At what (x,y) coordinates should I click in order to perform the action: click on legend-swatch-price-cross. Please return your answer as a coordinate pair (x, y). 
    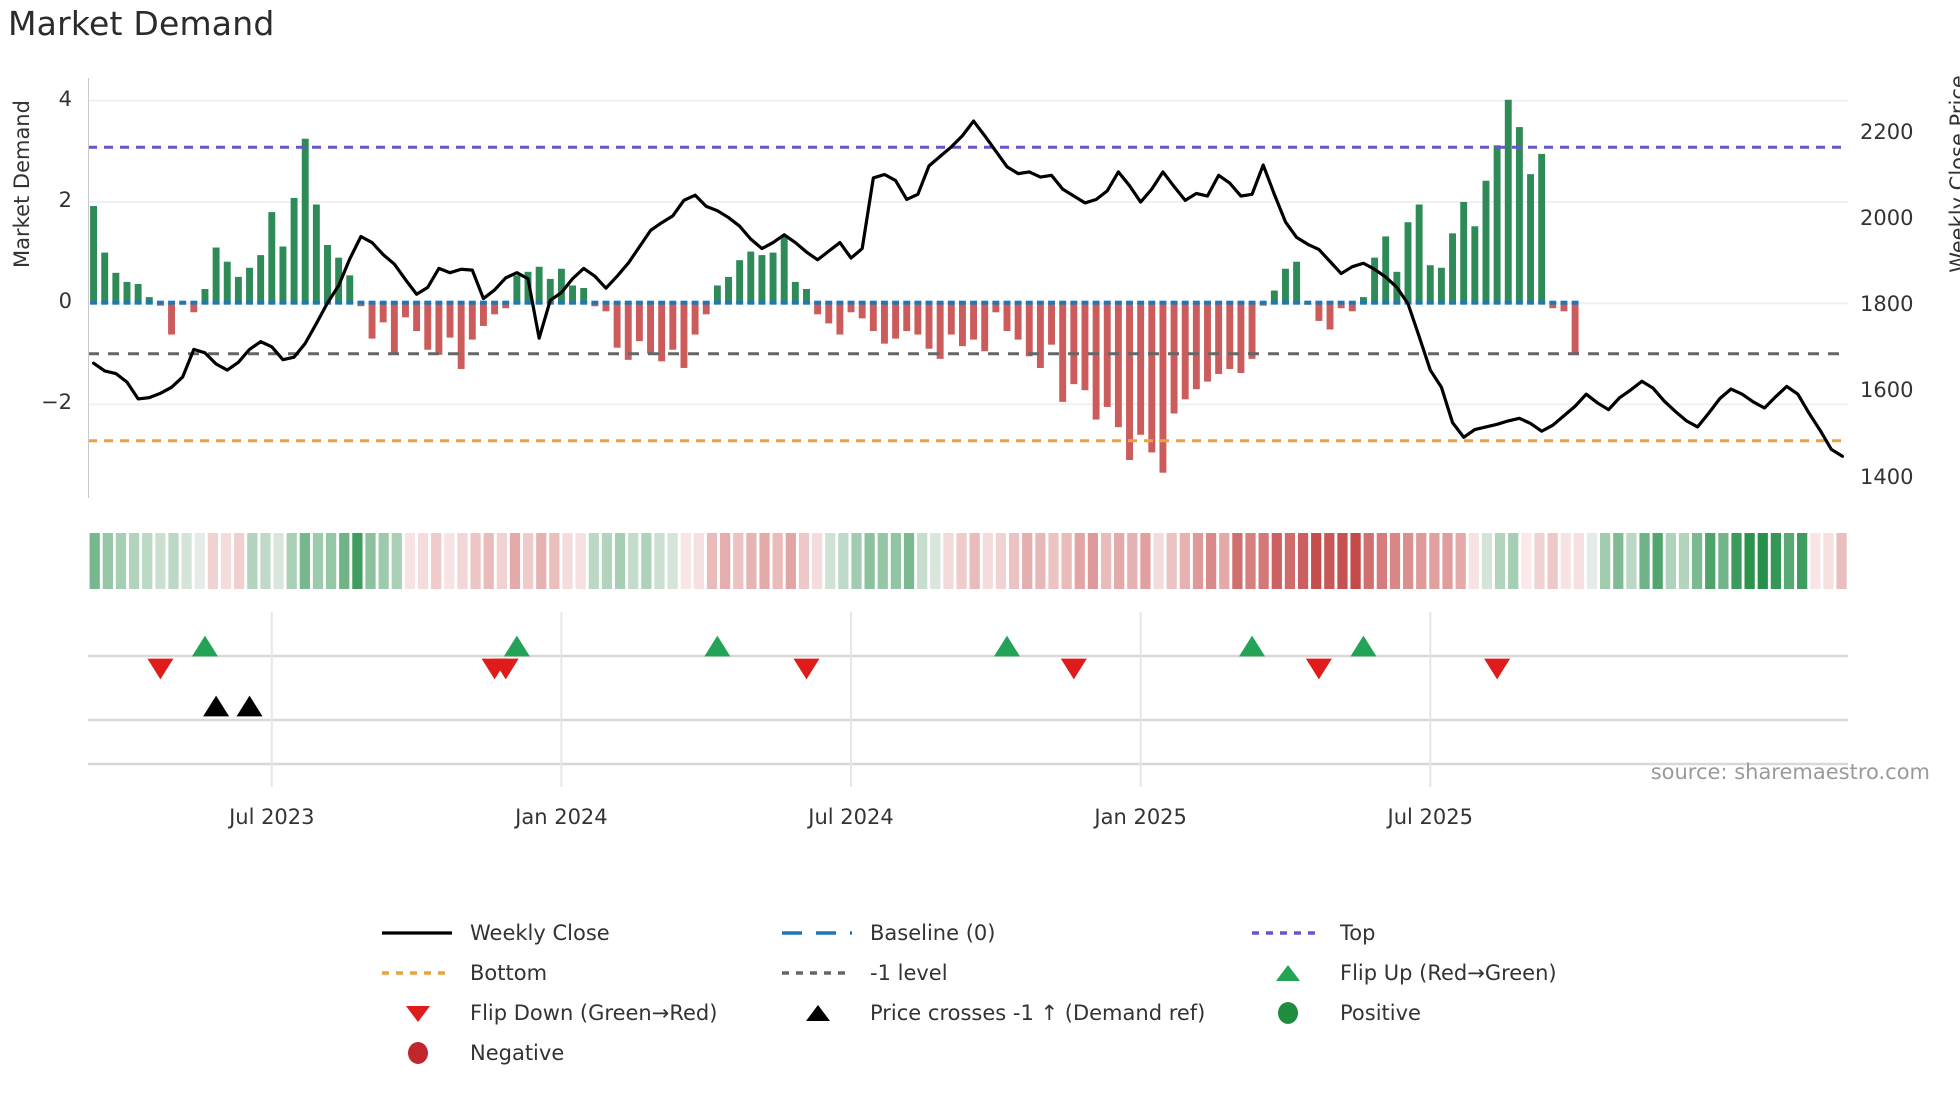
    Looking at the image, I should click on (817, 1013).